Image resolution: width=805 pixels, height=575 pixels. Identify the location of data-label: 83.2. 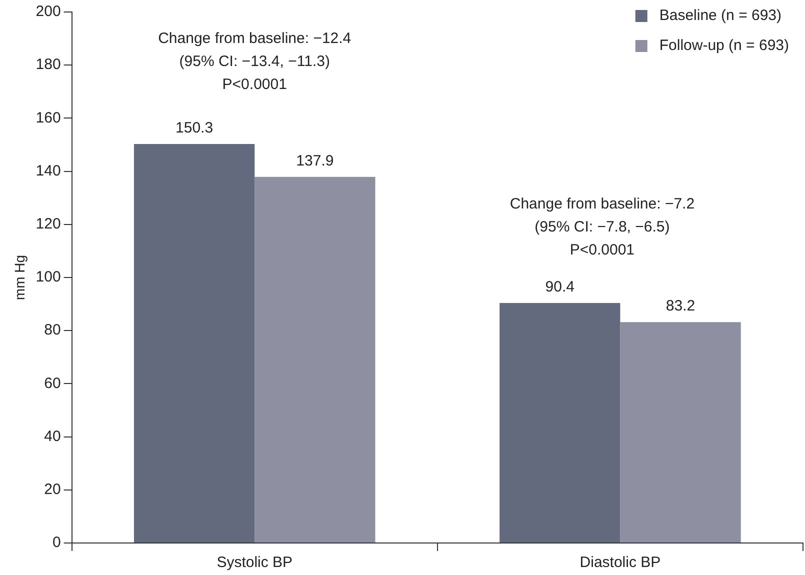
(681, 306).